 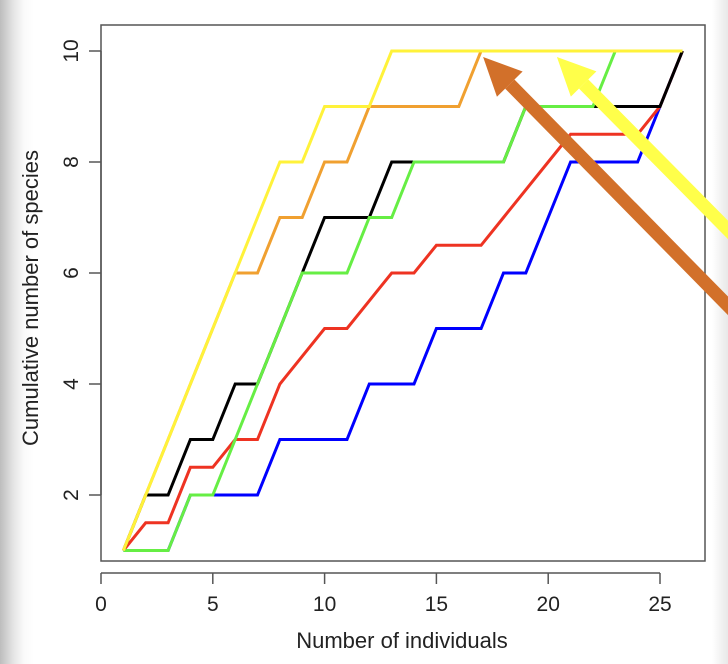 What do you see at coordinates (436, 604) in the screenshot?
I see `x-tick-label: 15` at bounding box center [436, 604].